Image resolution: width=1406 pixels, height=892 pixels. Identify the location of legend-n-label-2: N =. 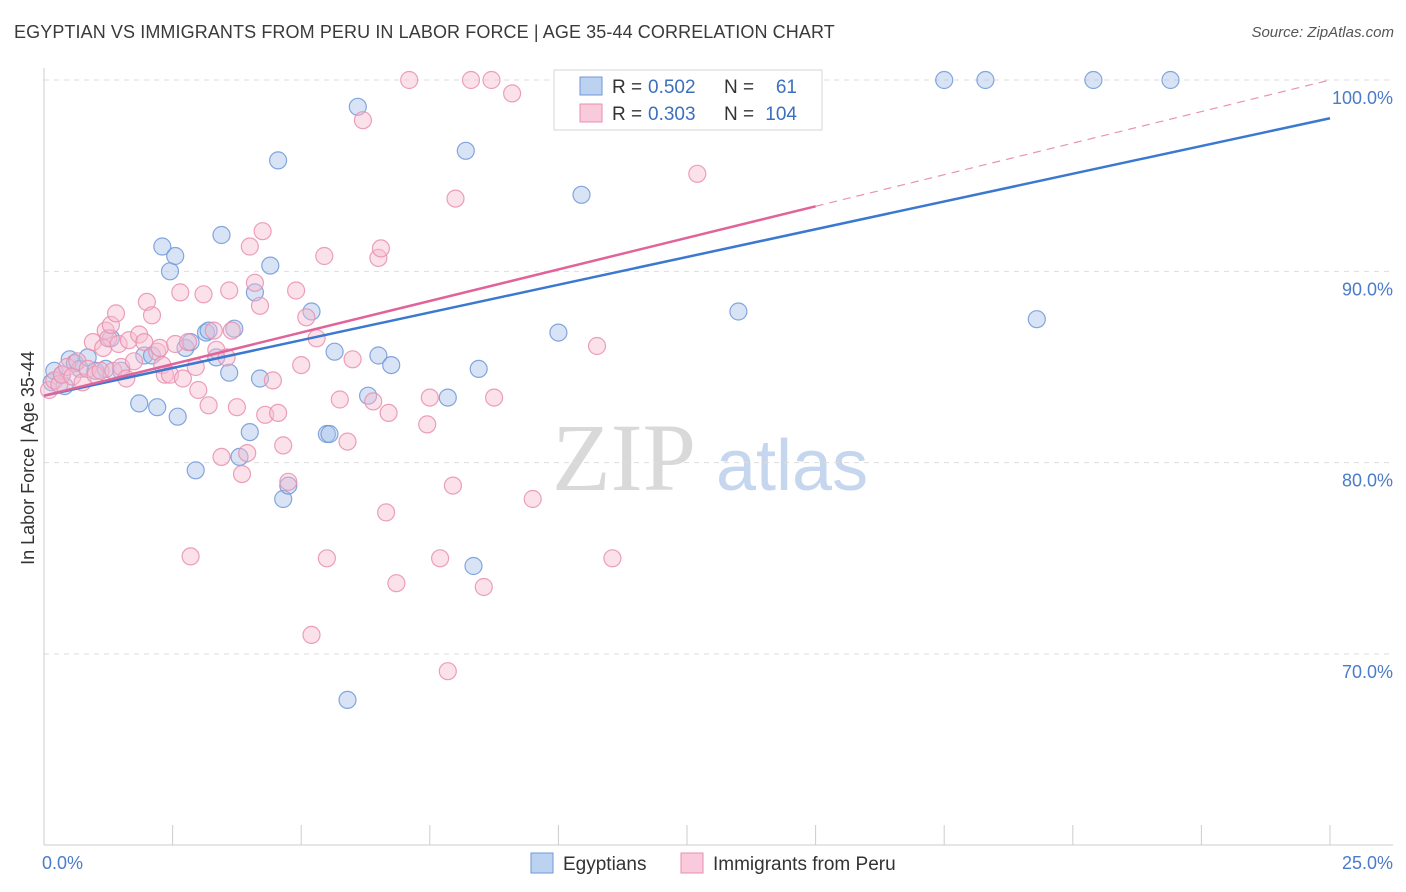
(739, 114).